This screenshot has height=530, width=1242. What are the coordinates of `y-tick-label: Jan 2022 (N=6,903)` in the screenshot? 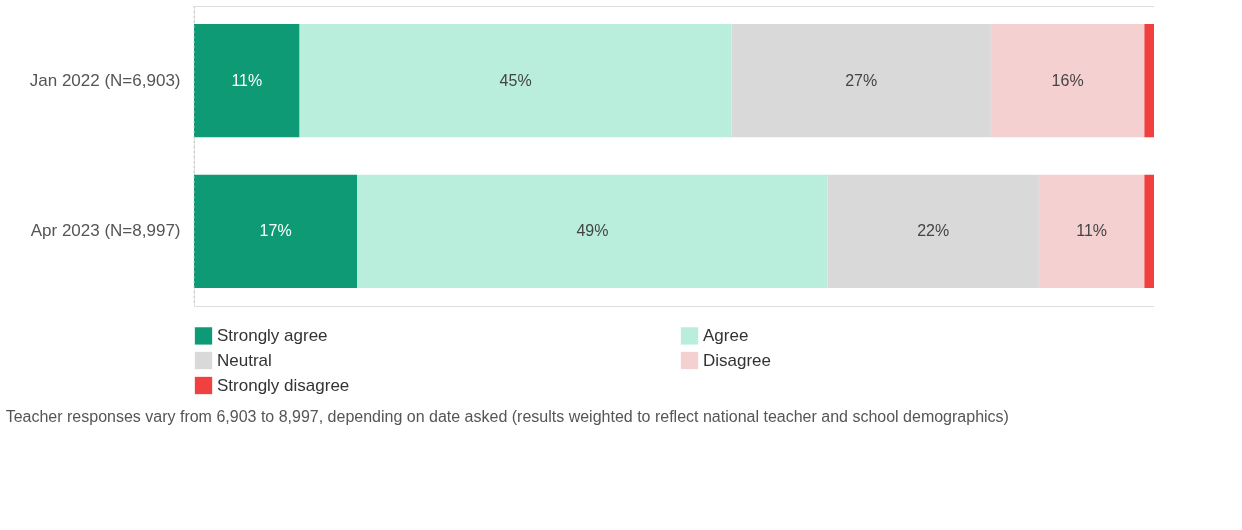 It's located at (105, 80).